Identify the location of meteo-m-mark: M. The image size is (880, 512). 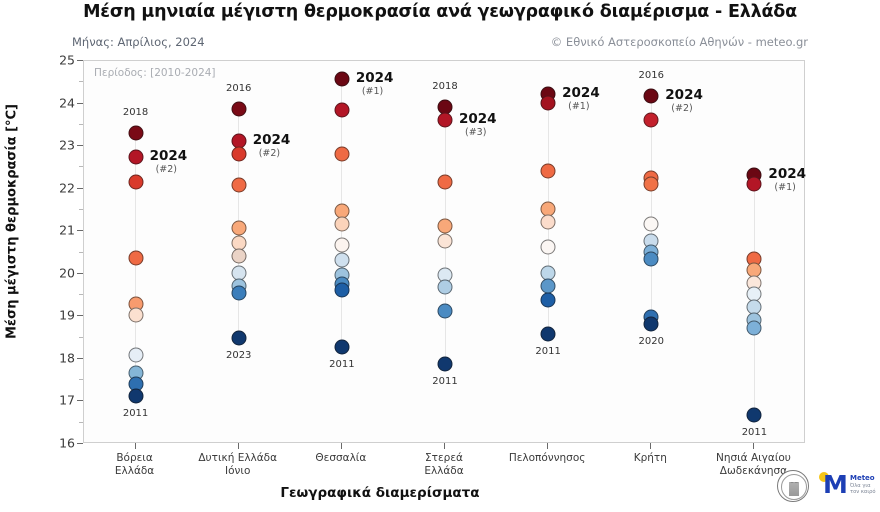
(835, 484).